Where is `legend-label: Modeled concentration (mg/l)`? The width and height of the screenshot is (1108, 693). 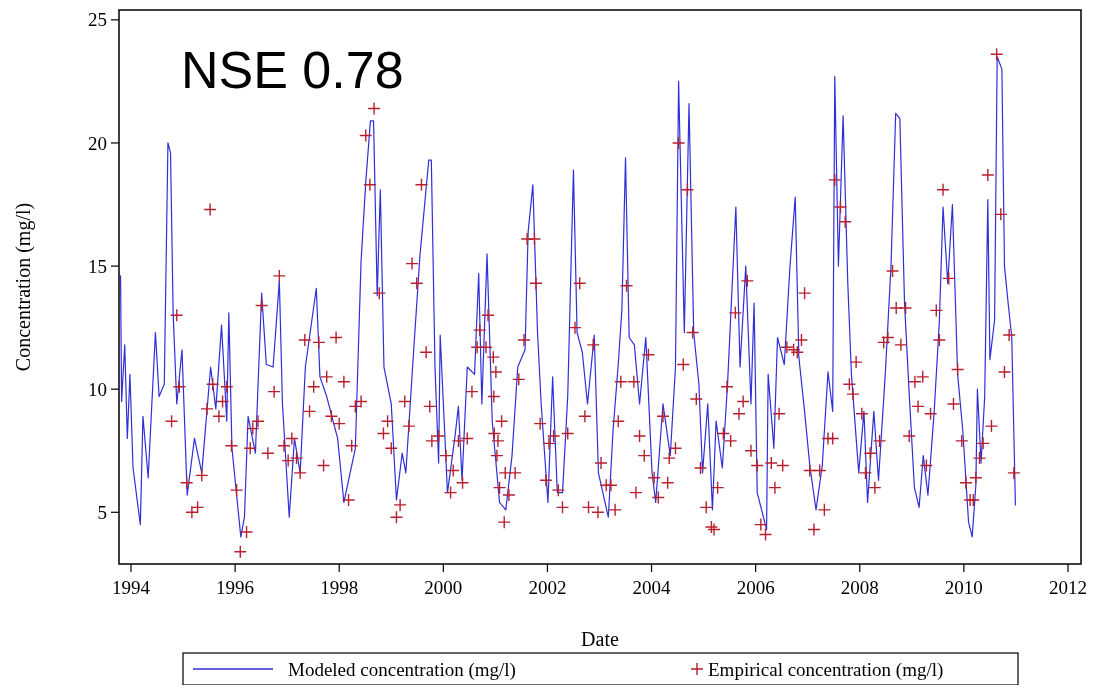 legend-label: Modeled concentration (mg/l) is located at coordinates (402, 670).